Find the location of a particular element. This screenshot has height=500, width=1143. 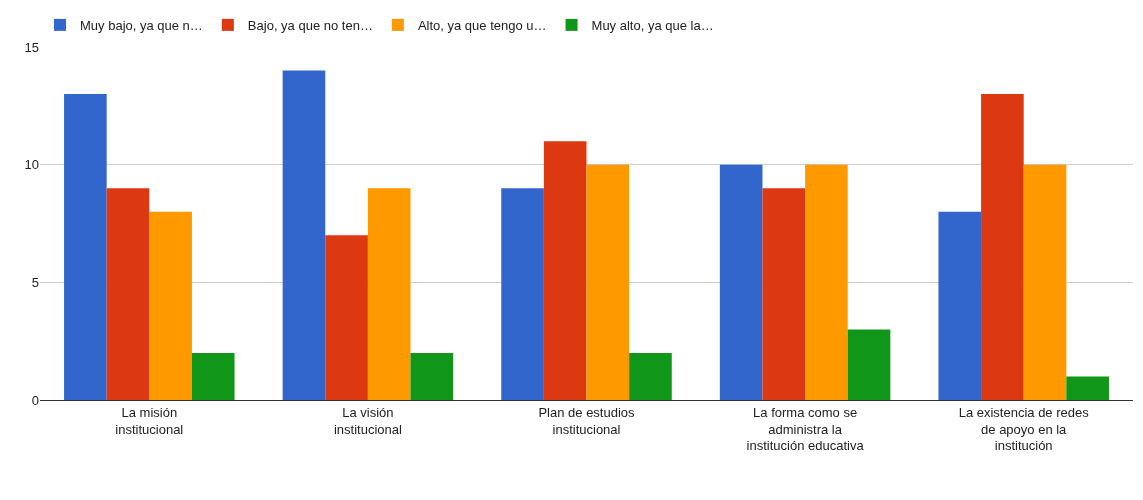

y-tick-label: 15 is located at coordinates (31, 47).